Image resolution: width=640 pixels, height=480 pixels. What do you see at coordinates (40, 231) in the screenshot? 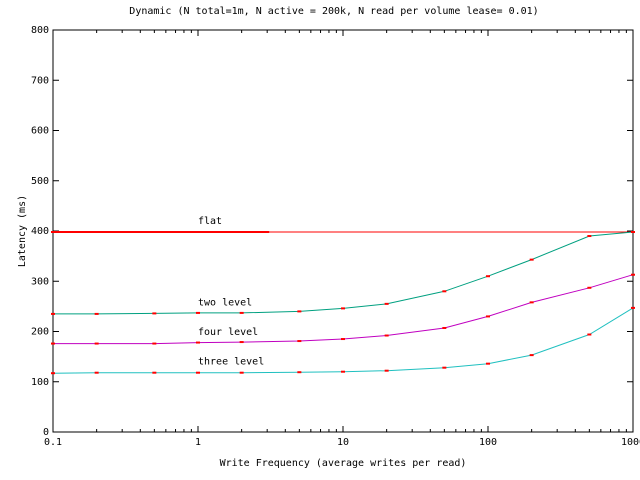
I see `y-tick-label: 400` at bounding box center [40, 231].